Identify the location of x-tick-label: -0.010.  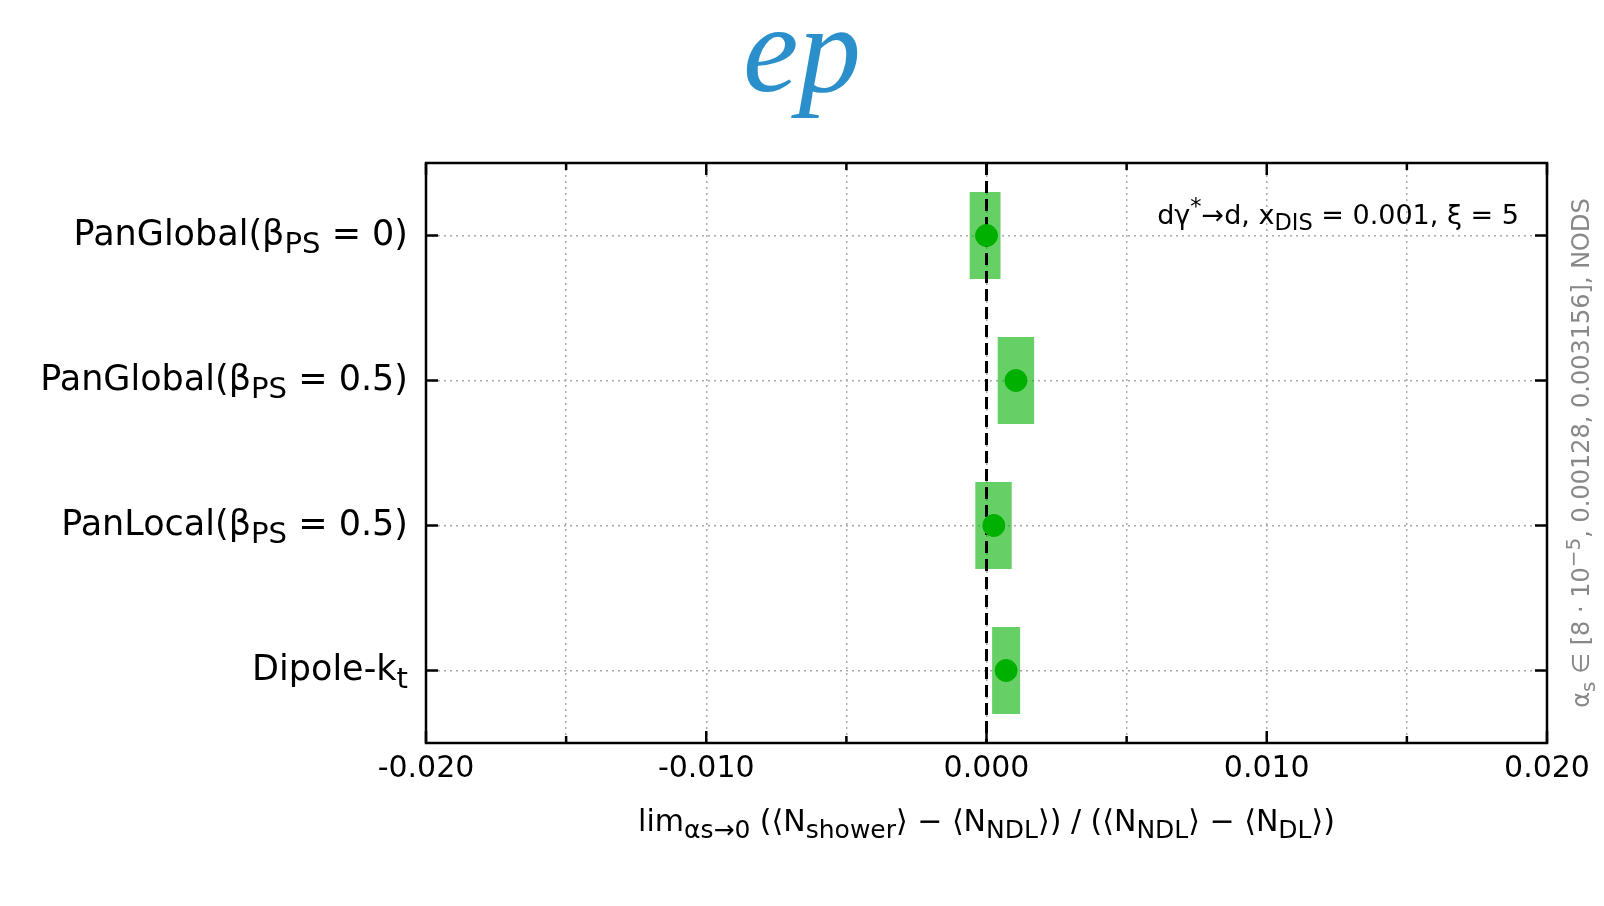
(706, 766).